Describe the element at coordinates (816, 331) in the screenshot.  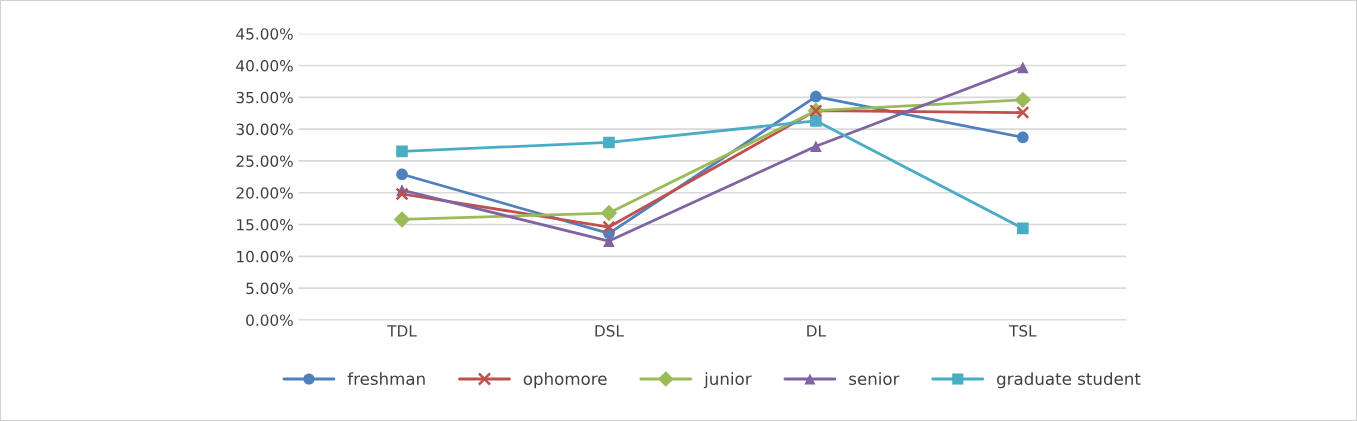
I see `x-tick-label: DL` at that location.